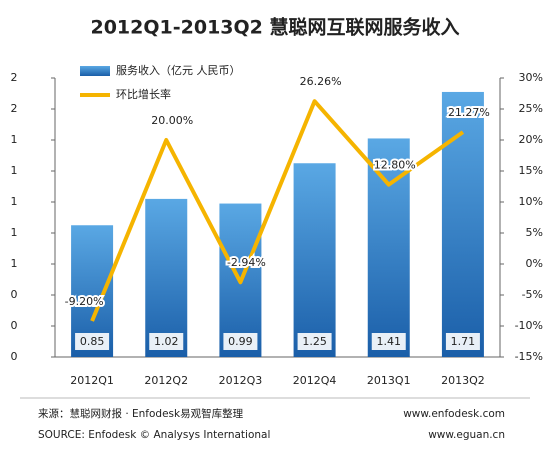  I want to click on y2-tick-label: -5%, so click(532, 294).